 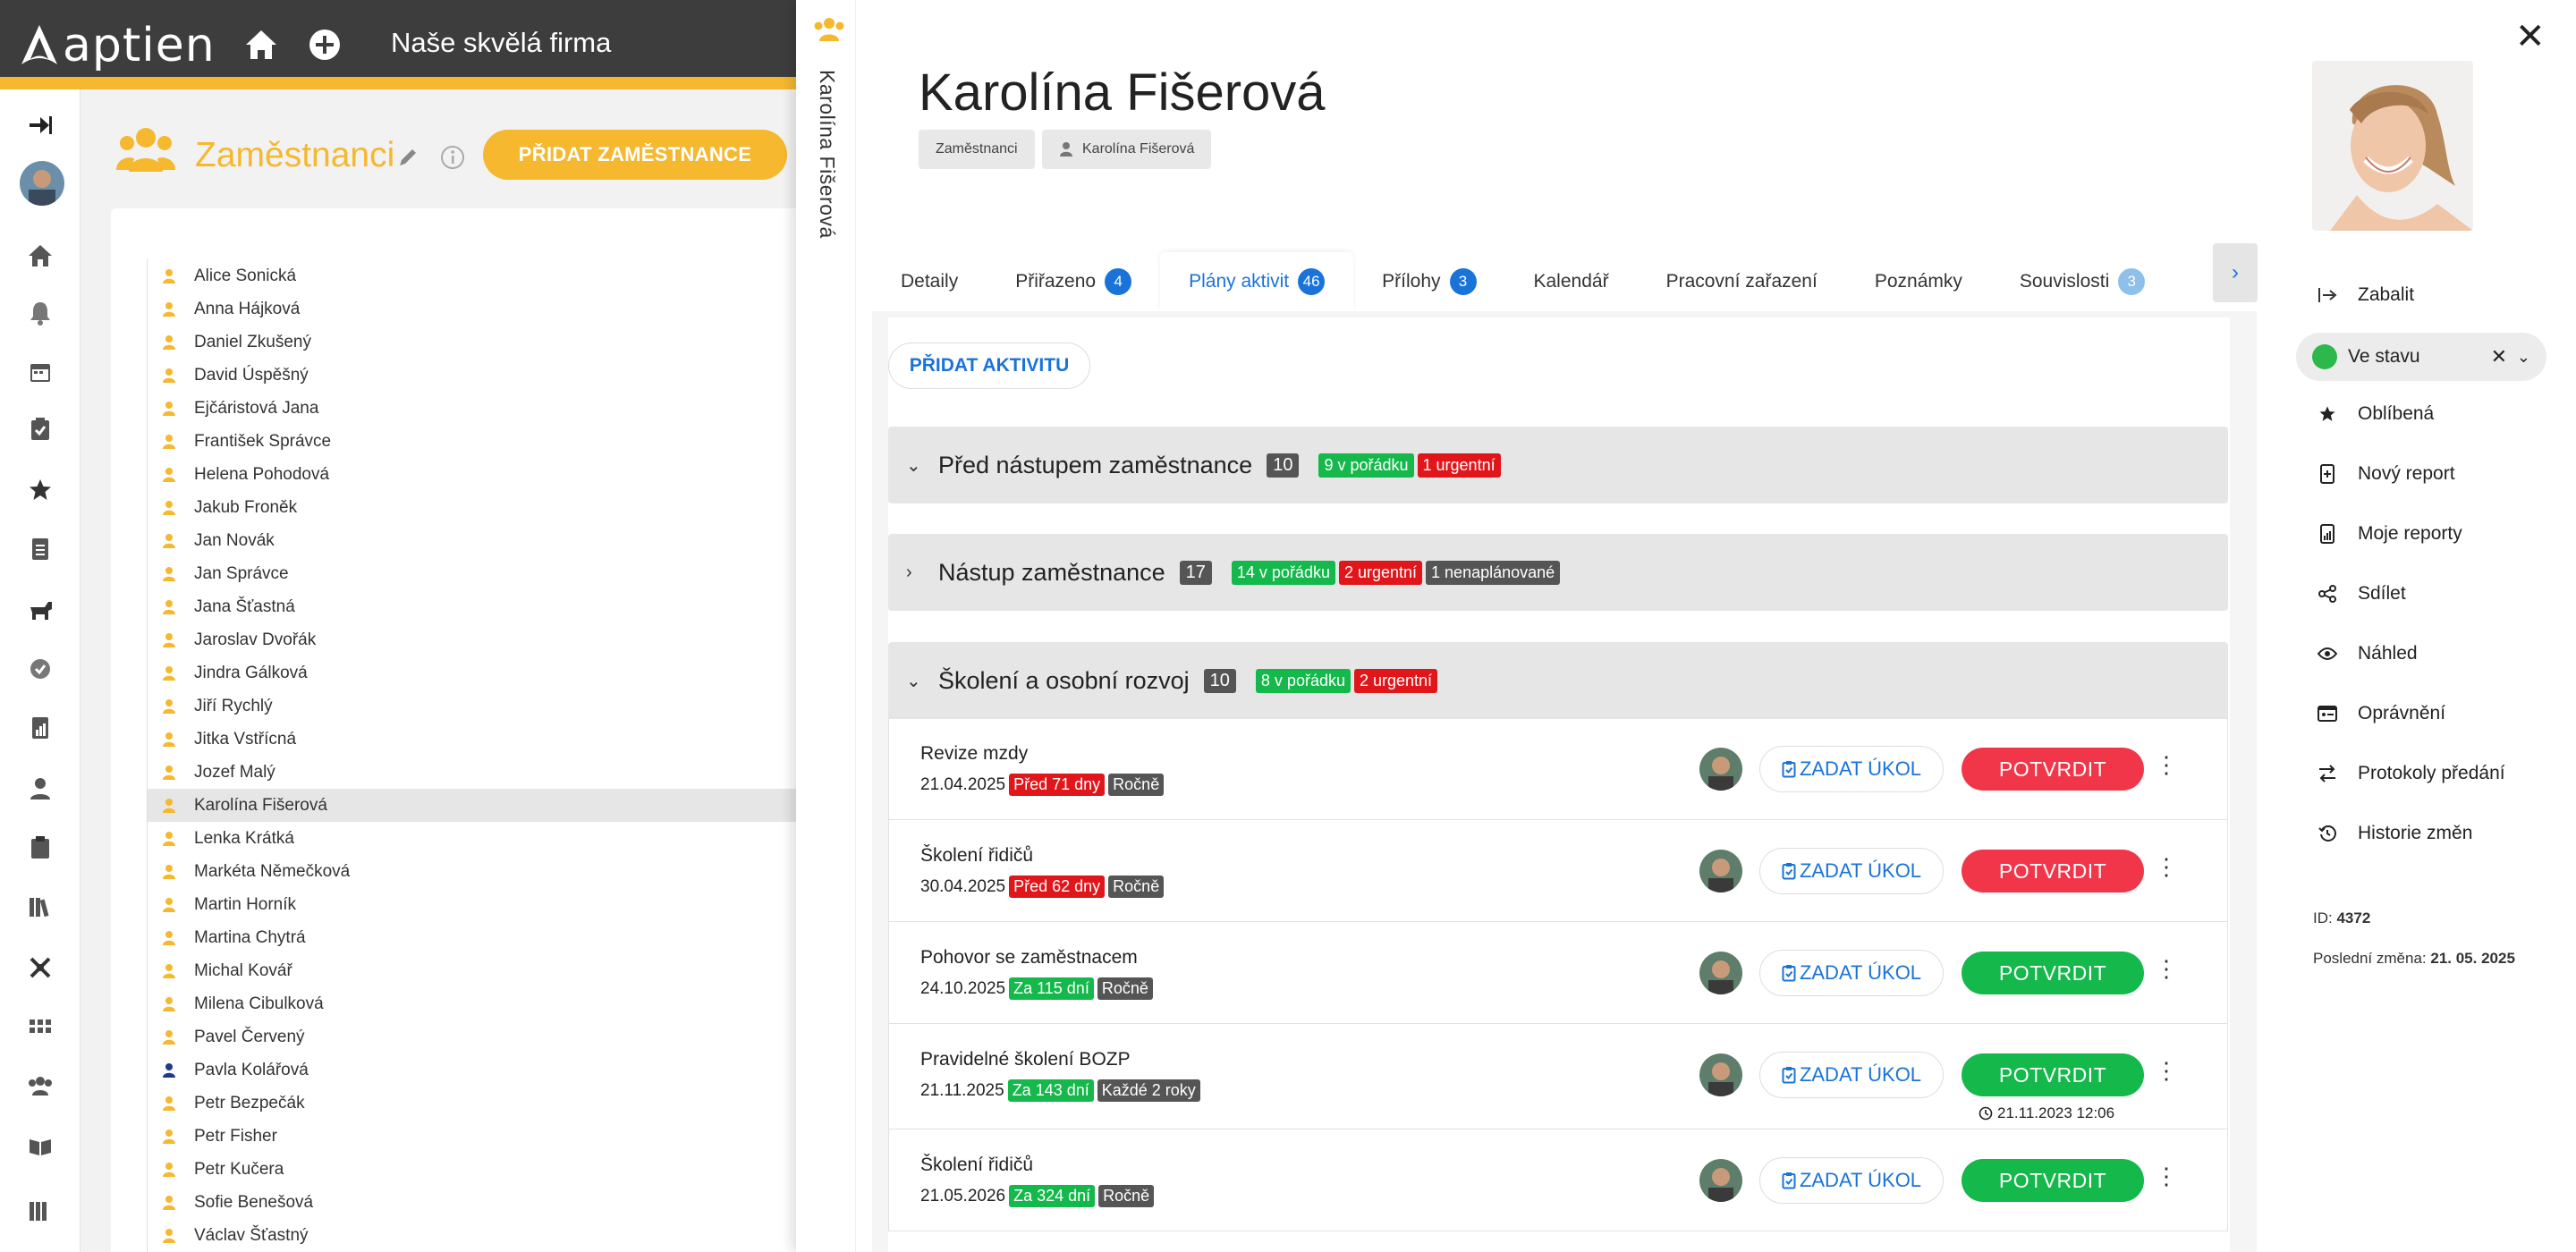 What do you see at coordinates (40, 728) in the screenshot?
I see `nav-report-icon` at bounding box center [40, 728].